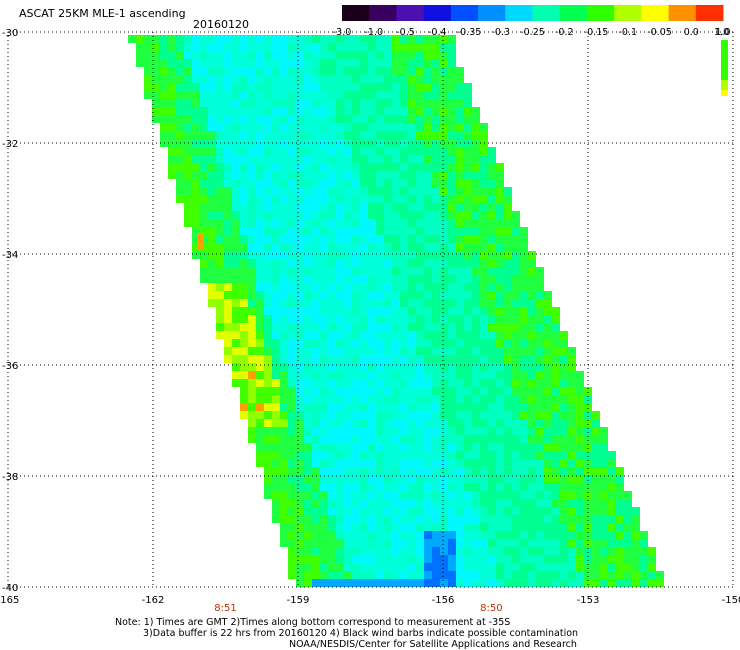  I want to click on side-legend-strip: 1.0, so click(721, 61).